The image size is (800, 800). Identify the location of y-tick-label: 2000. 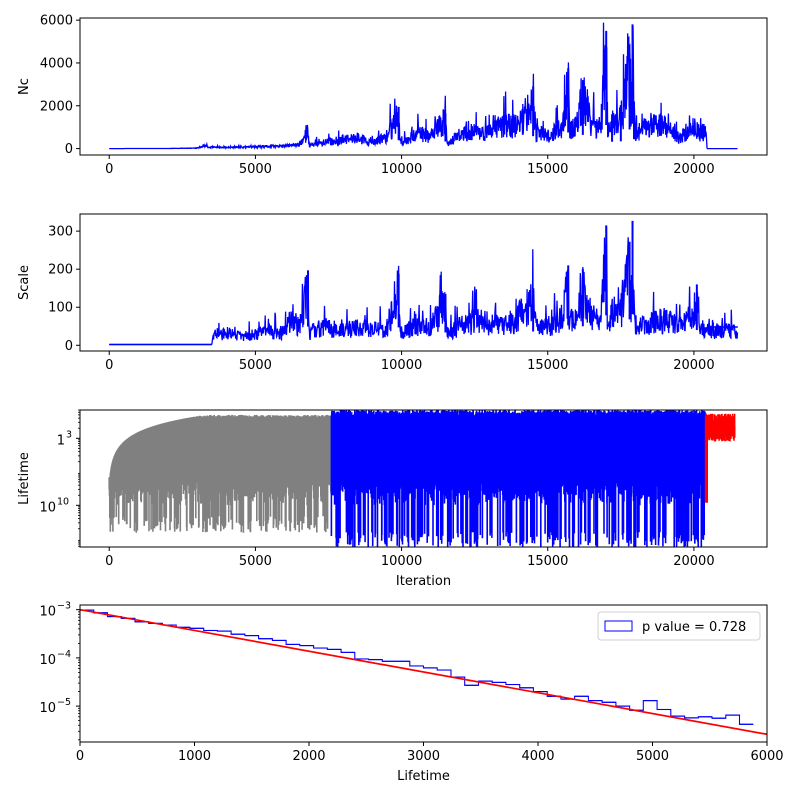
(56, 106).